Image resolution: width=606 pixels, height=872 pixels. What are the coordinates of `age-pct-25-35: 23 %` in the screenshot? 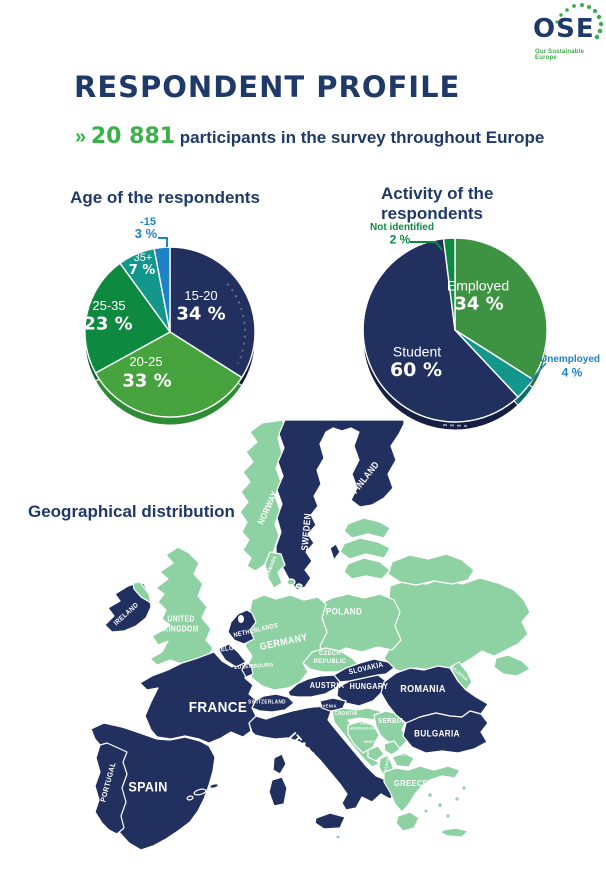 It's located at (108, 324).